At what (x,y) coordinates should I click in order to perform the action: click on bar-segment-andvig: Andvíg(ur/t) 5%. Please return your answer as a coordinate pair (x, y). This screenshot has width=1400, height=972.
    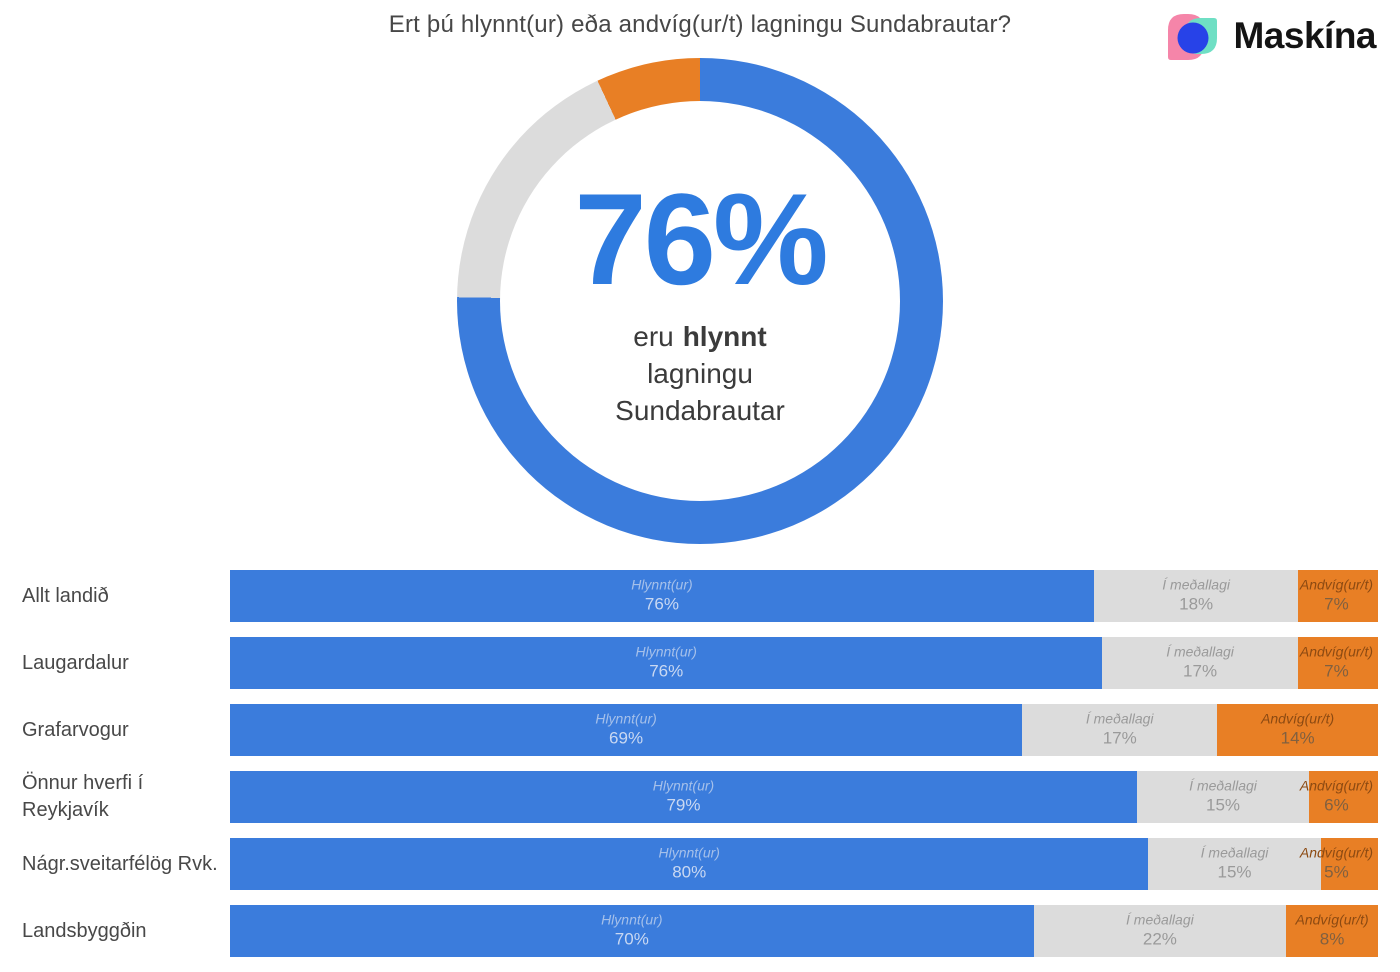
    Looking at the image, I should click on (1339, 864).